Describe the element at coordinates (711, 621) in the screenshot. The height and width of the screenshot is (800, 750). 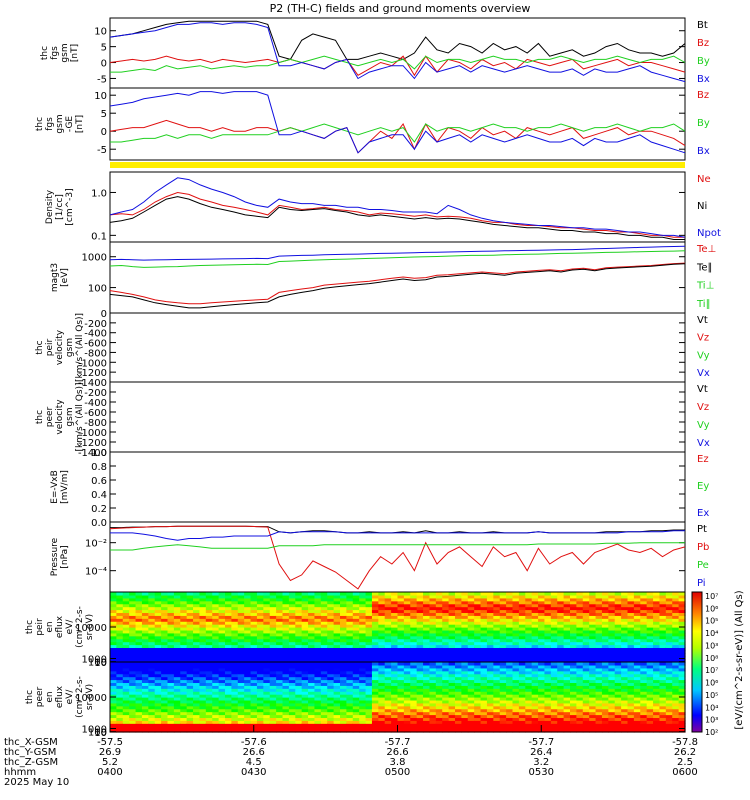
I see `colorbar-label: 10⁵` at that location.